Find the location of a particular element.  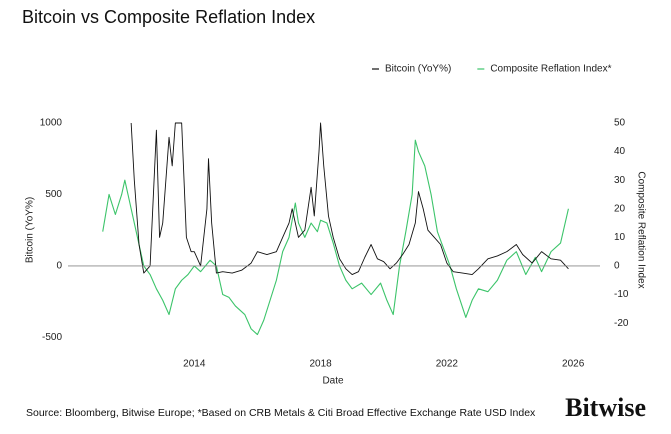

y2-tick-label: 20 is located at coordinates (620, 208).